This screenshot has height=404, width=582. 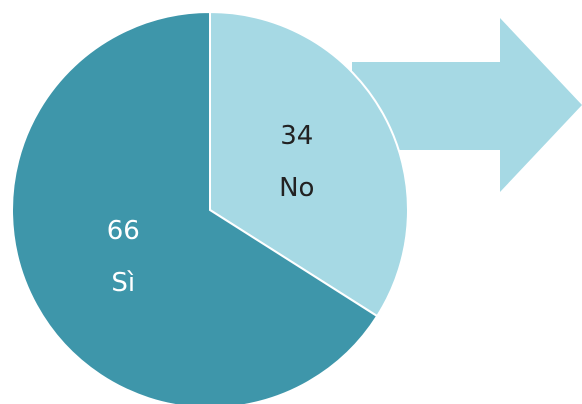 What do you see at coordinates (123, 231) in the screenshot?
I see `slice-value-label: 66` at bounding box center [123, 231].